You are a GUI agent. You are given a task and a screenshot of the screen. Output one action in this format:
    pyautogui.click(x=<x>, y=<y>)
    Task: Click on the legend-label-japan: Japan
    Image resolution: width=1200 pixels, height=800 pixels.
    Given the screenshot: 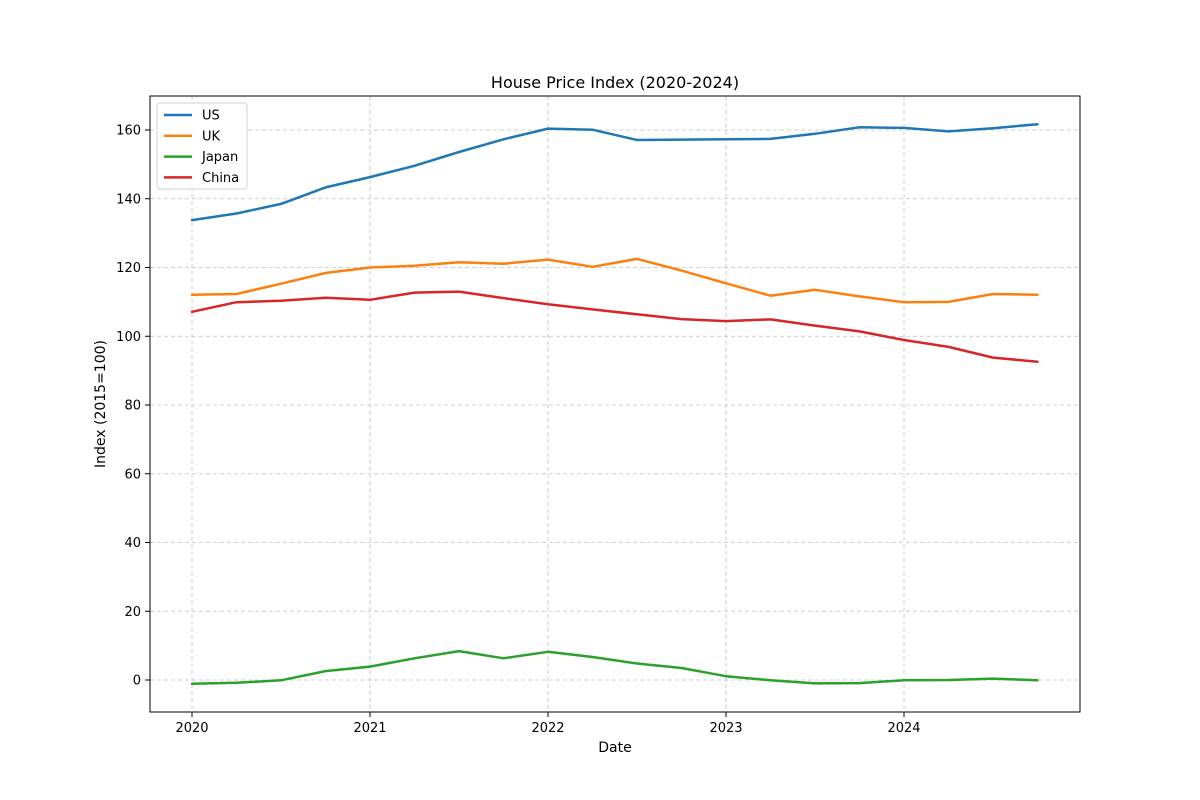 What is the action you would take?
    pyautogui.click(x=219, y=157)
    